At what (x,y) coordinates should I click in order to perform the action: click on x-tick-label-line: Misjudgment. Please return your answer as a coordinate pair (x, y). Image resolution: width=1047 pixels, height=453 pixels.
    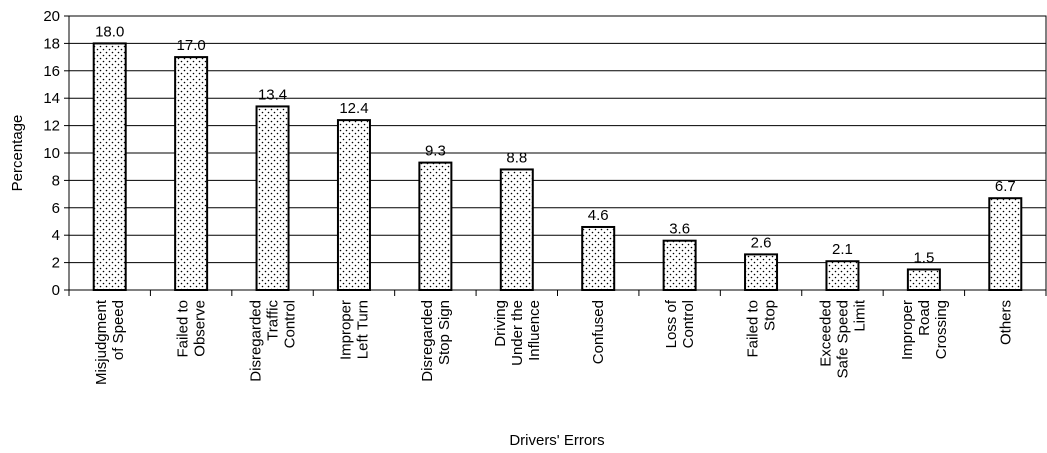
    Looking at the image, I should click on (101, 342).